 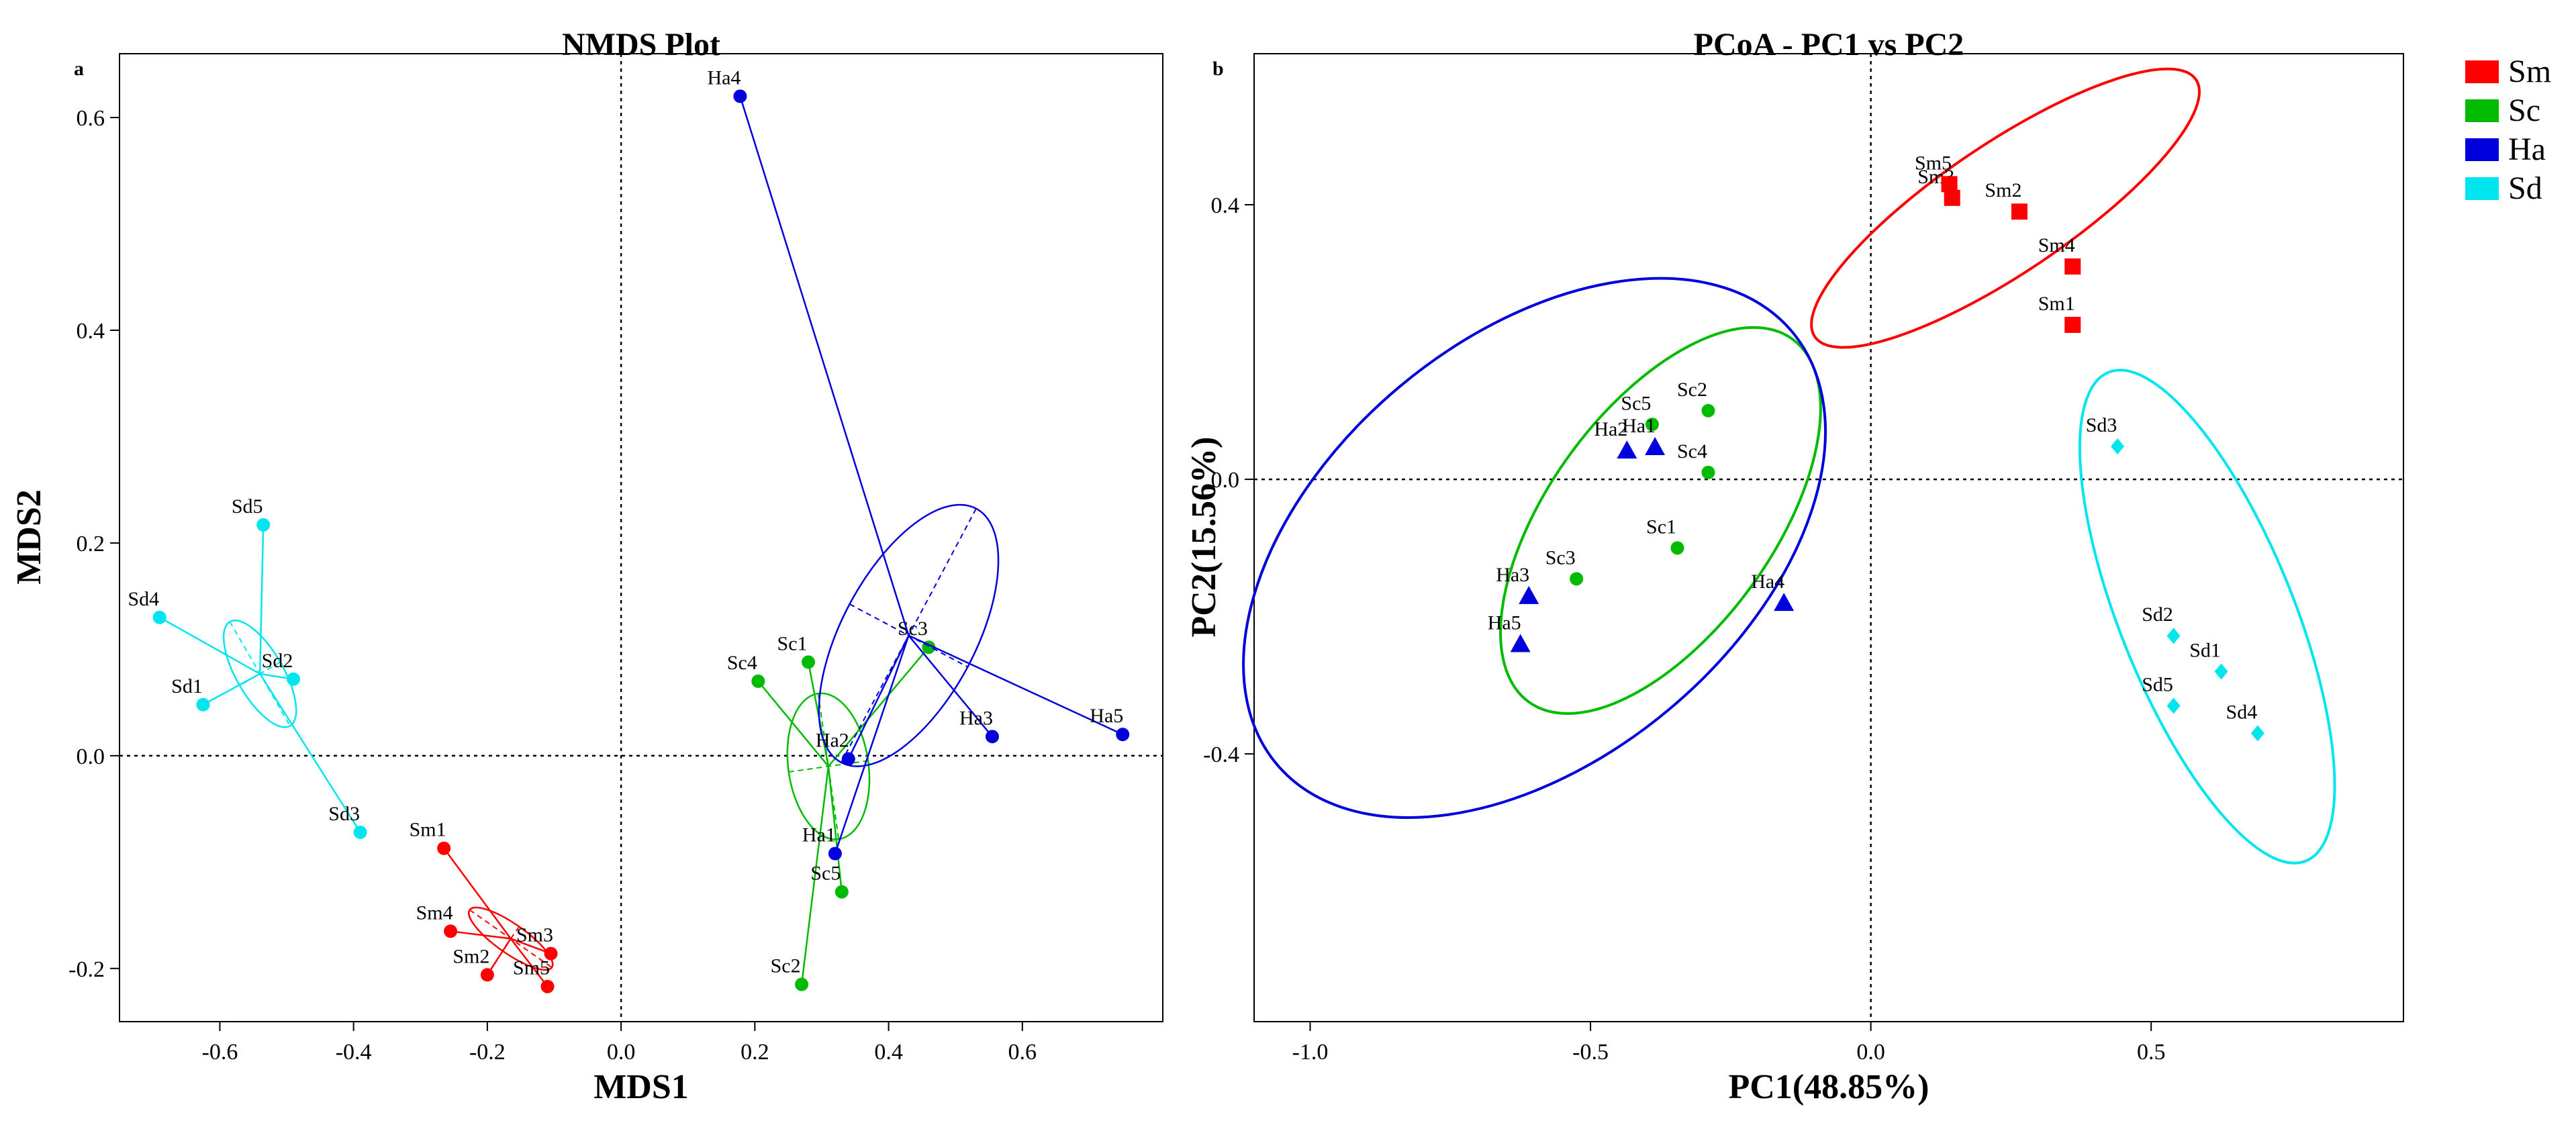 What do you see at coordinates (470, 956) in the screenshot?
I see `point-label: Sm2` at bounding box center [470, 956].